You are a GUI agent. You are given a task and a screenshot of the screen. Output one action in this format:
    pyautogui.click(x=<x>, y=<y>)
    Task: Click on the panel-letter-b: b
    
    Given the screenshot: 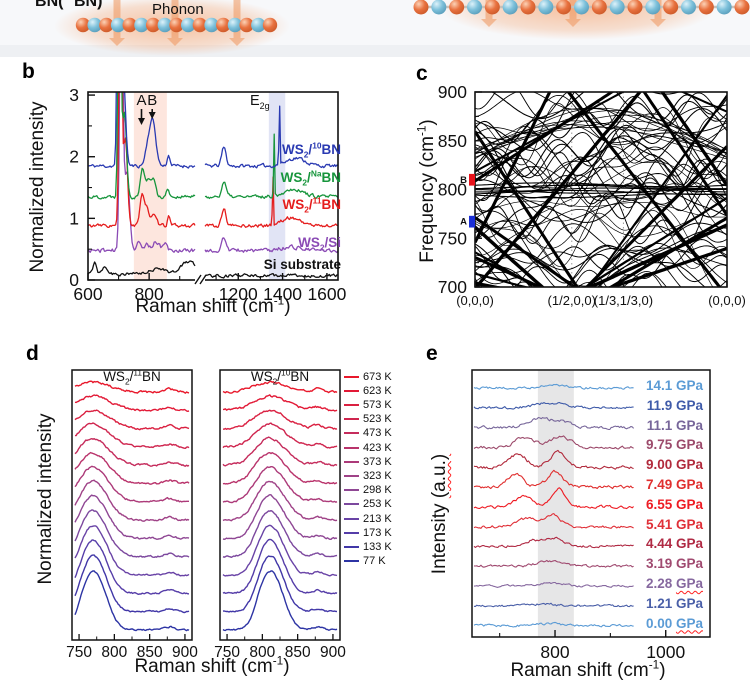 What is the action you would take?
    pyautogui.click(x=28, y=71)
    